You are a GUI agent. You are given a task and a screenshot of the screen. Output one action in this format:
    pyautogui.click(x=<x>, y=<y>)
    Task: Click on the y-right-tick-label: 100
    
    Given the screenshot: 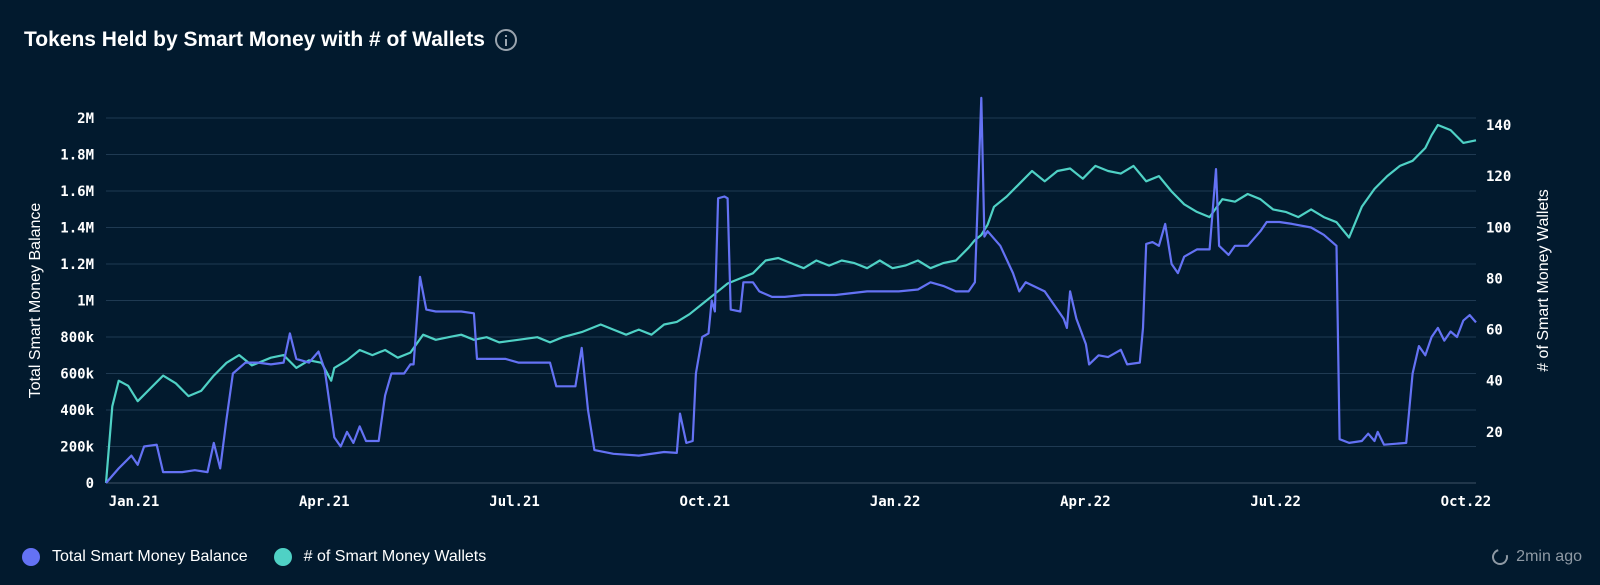 What is the action you would take?
    pyautogui.click(x=1498, y=228)
    